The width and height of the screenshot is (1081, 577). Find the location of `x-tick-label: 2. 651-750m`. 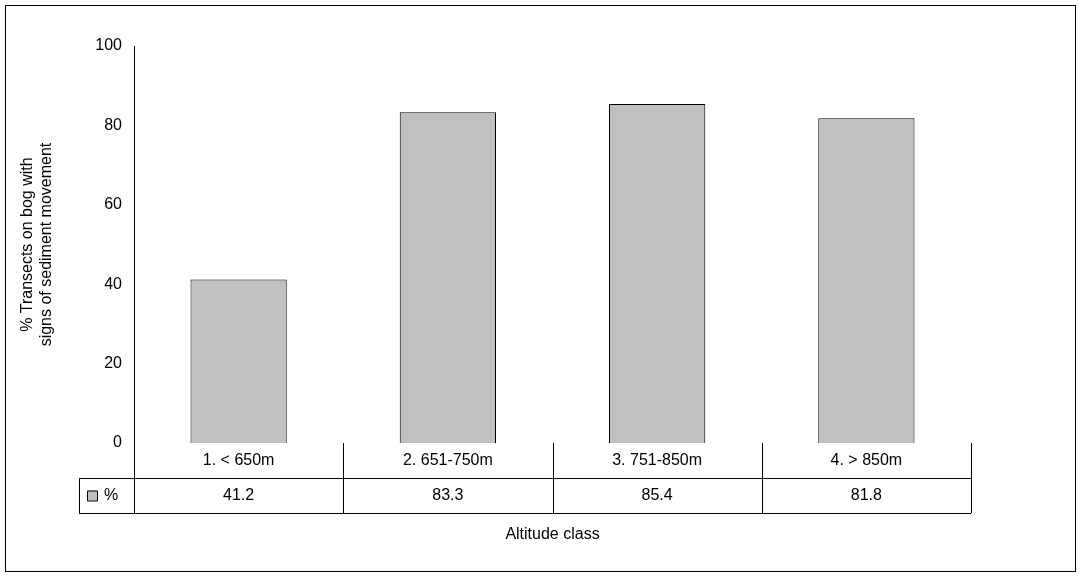

x-tick-label: 2. 651-750m is located at coordinates (447, 459).